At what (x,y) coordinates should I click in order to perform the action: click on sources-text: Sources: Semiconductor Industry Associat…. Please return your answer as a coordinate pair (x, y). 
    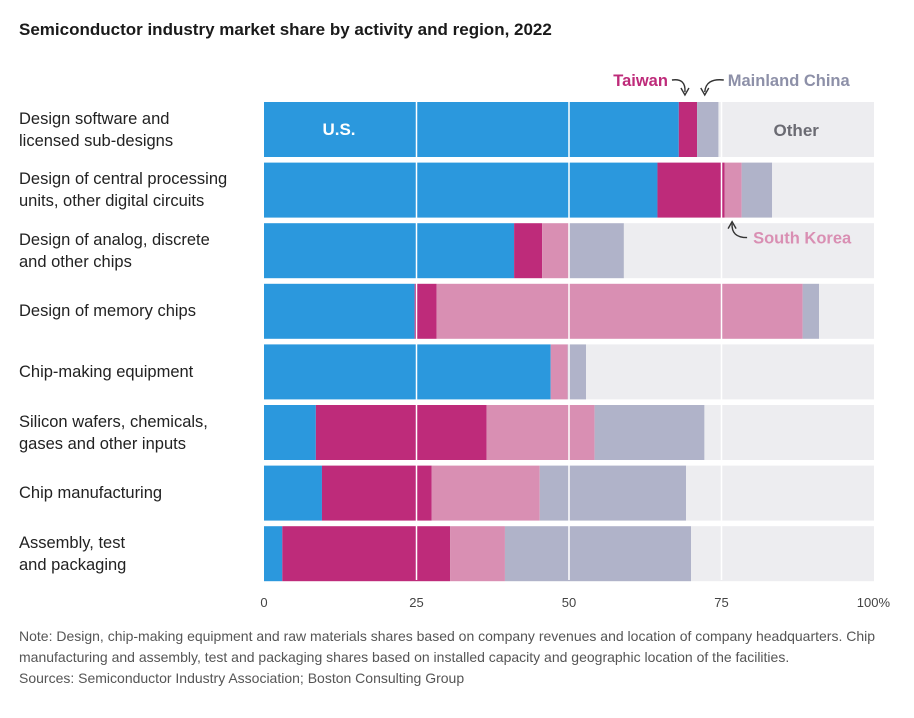
    Looking at the image, I should click on (242, 678).